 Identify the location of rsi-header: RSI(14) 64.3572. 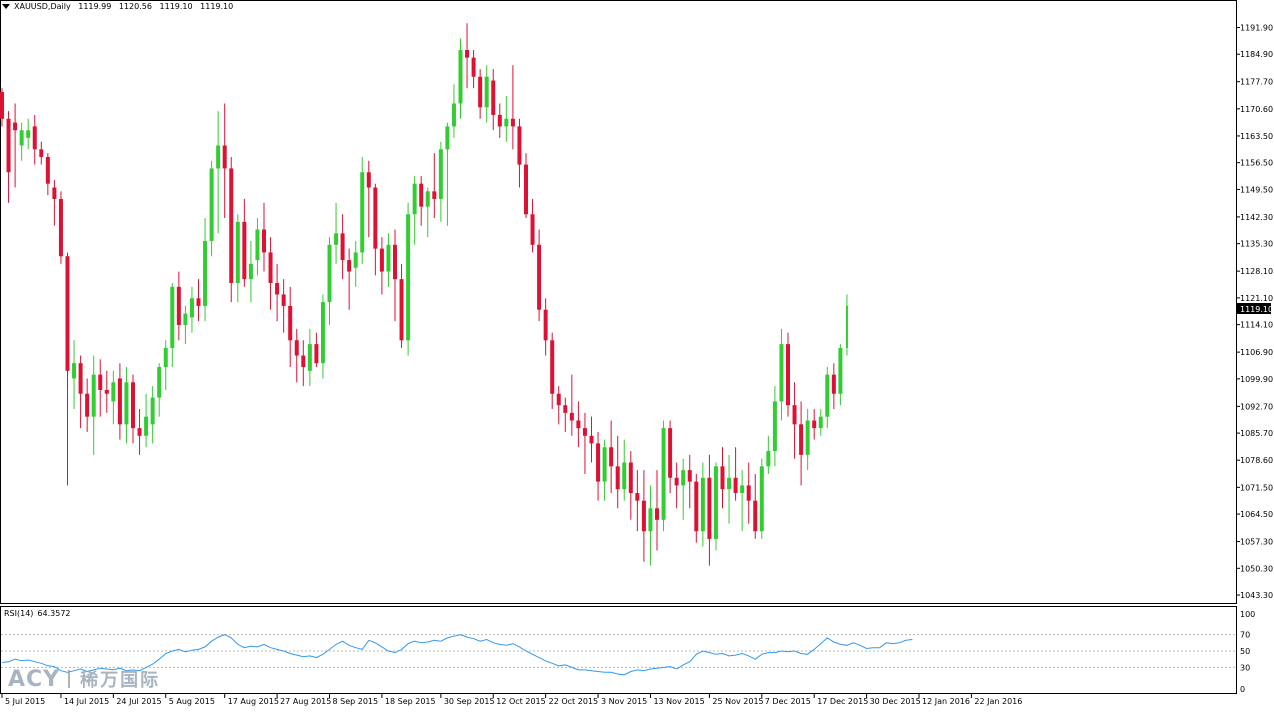
(39, 613).